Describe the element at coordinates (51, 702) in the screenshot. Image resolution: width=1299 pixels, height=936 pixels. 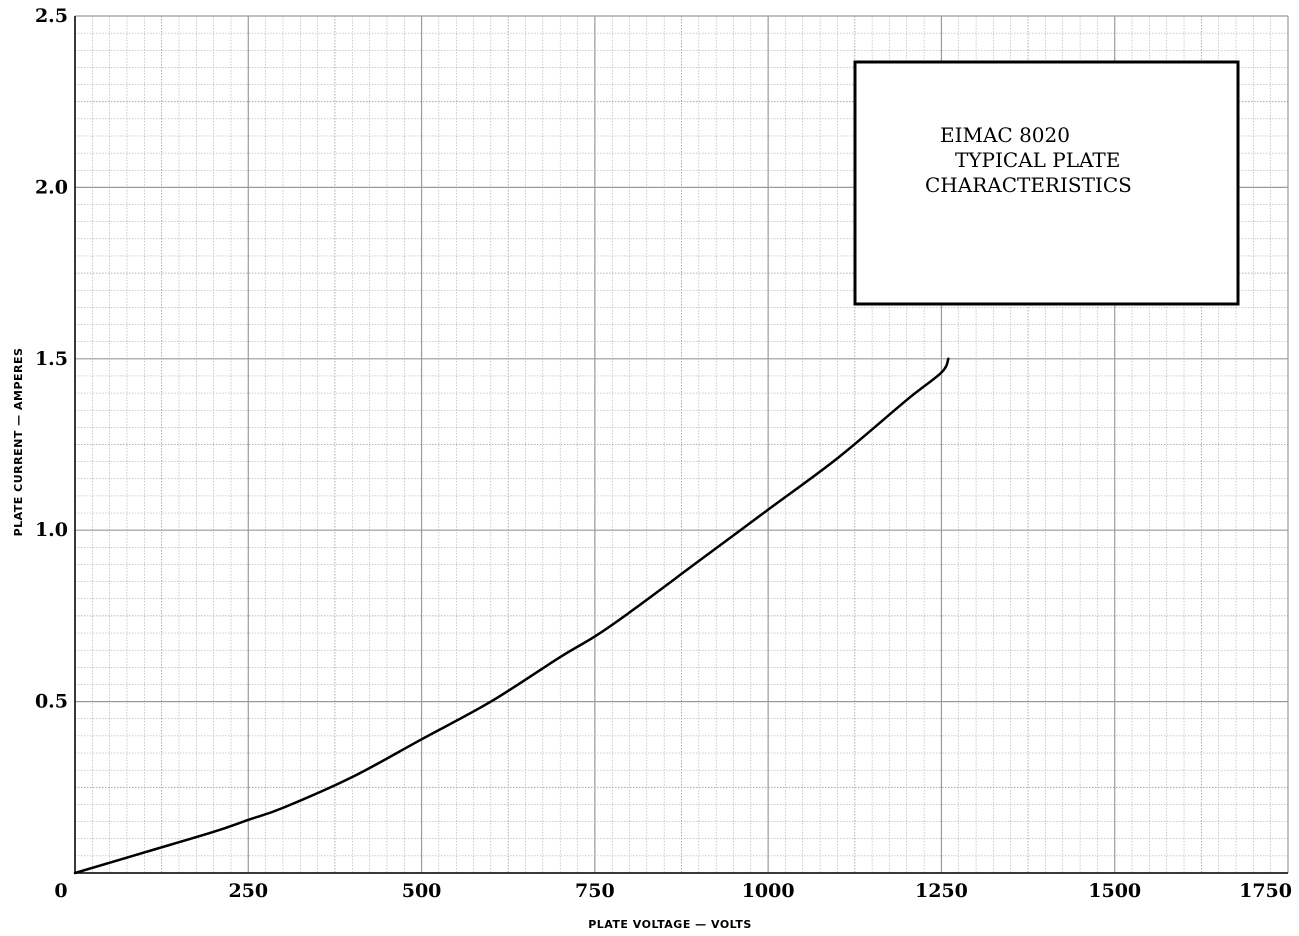
I see `y-tick-label: 0.5` at that location.